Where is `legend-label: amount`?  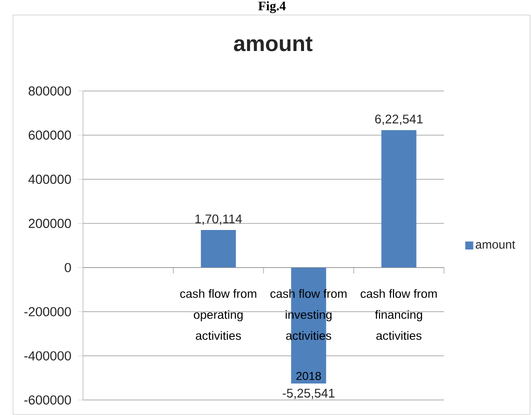
legend-label: amount is located at coordinates (496, 244).